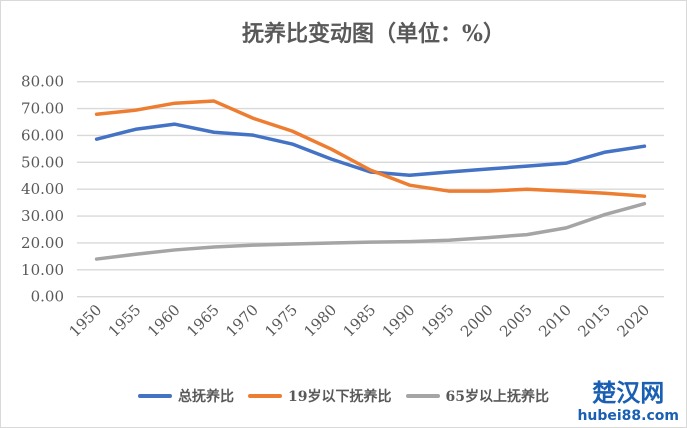 Image resolution: width=687 pixels, height=428 pixels. Describe the element at coordinates (281, 321) in the screenshot. I see `x-tick-label: 1975` at that location.